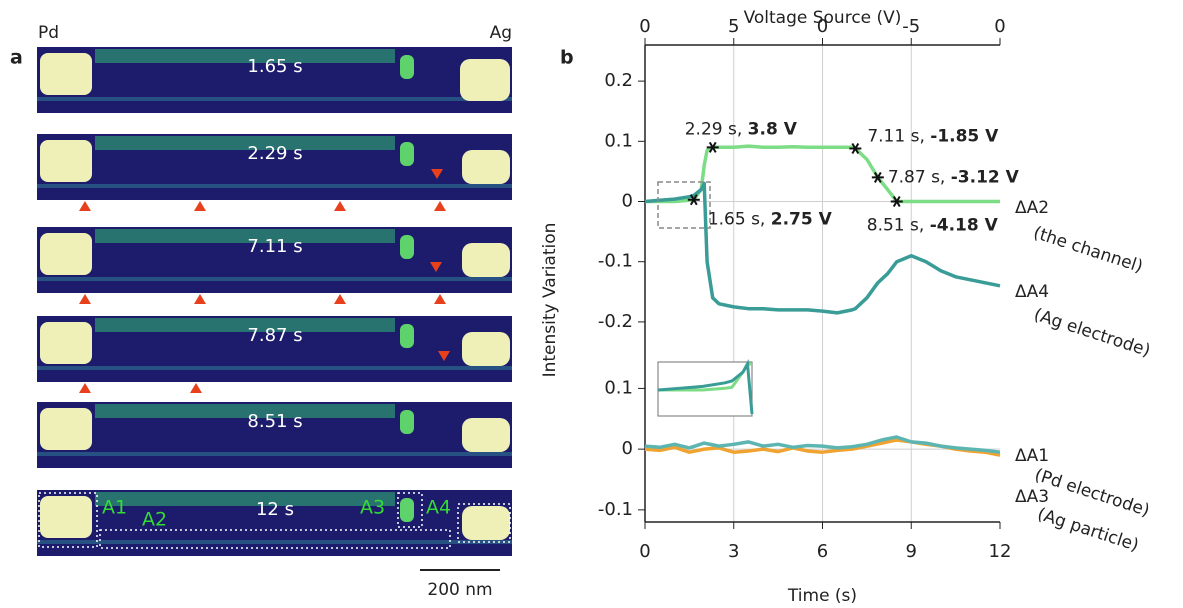 This screenshot has width=1183, height=608. Describe the element at coordinates (1032, 456) in the screenshot. I see `legend-label: ΔA1` at that location.